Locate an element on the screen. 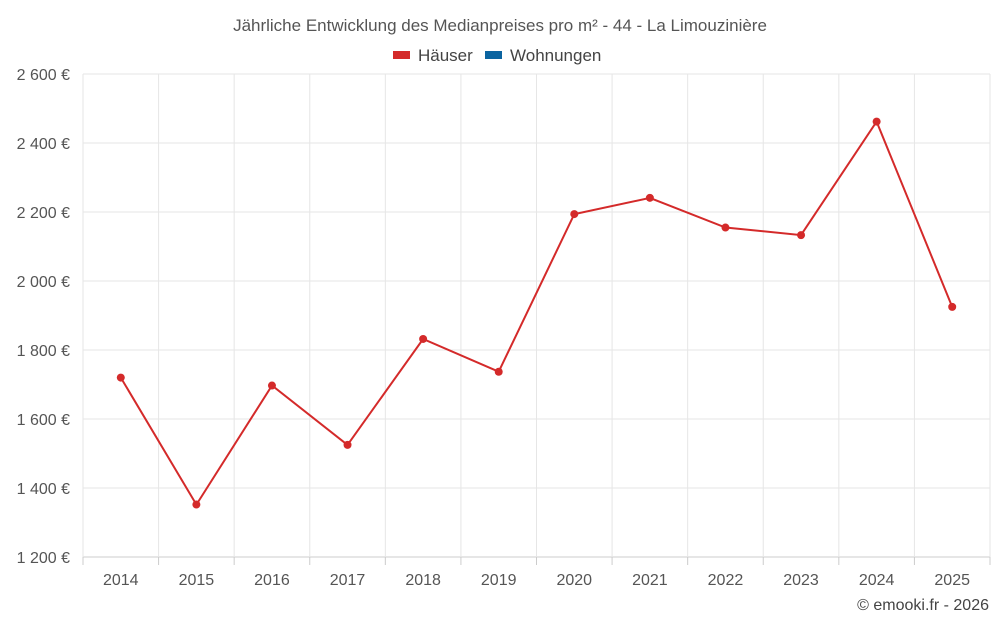 Image resolution: width=1000 pixels, height=625 pixels. x-tick-label: 2022 is located at coordinates (726, 580).